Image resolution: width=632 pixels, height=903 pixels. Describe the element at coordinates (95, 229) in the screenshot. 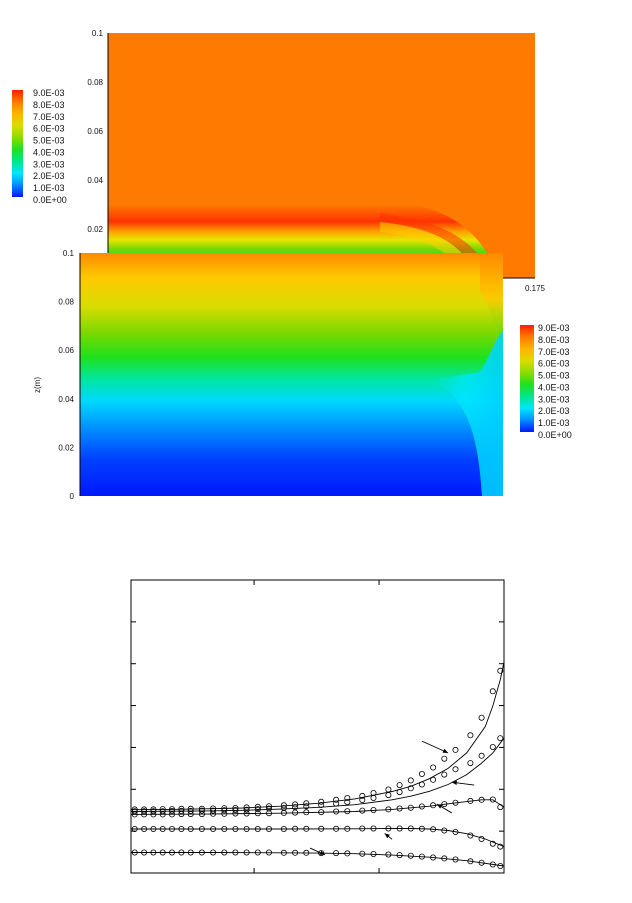

I see `contour-top-y-tick: 0.02` at that location.